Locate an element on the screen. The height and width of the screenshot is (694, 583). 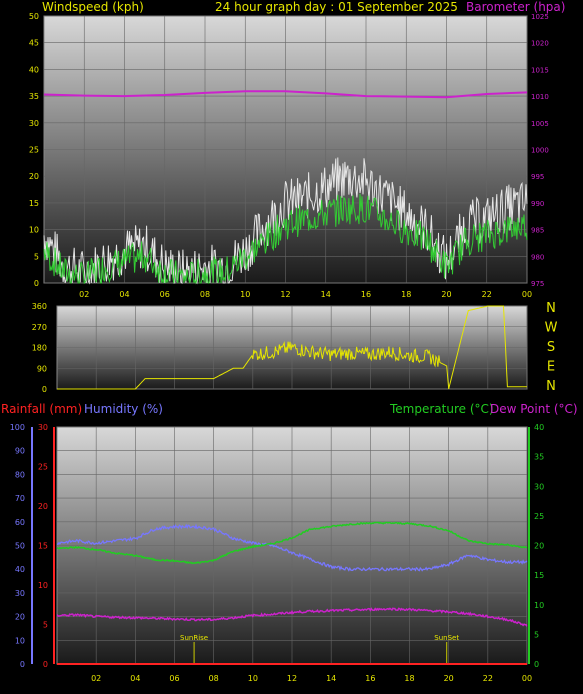
temp-tick-label: 30 is located at coordinates (539, 486).